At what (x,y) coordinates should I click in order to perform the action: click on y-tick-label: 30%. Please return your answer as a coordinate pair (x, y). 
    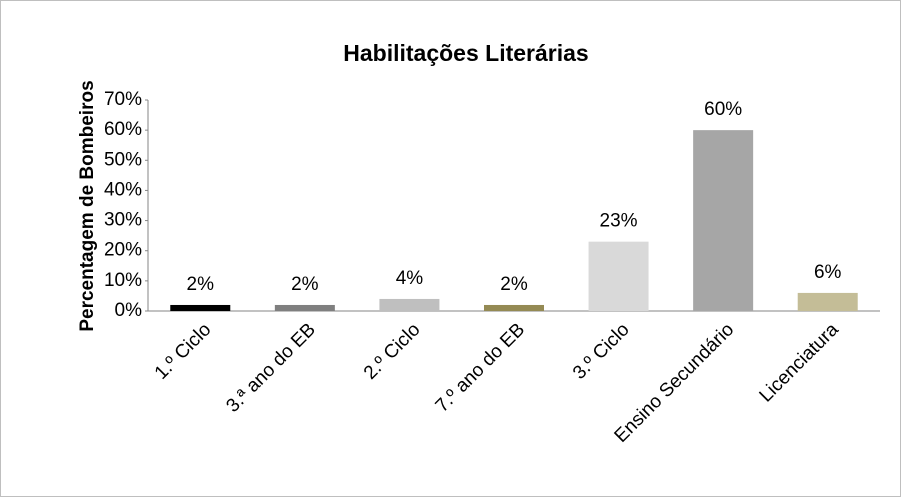
    Looking at the image, I should click on (123, 220).